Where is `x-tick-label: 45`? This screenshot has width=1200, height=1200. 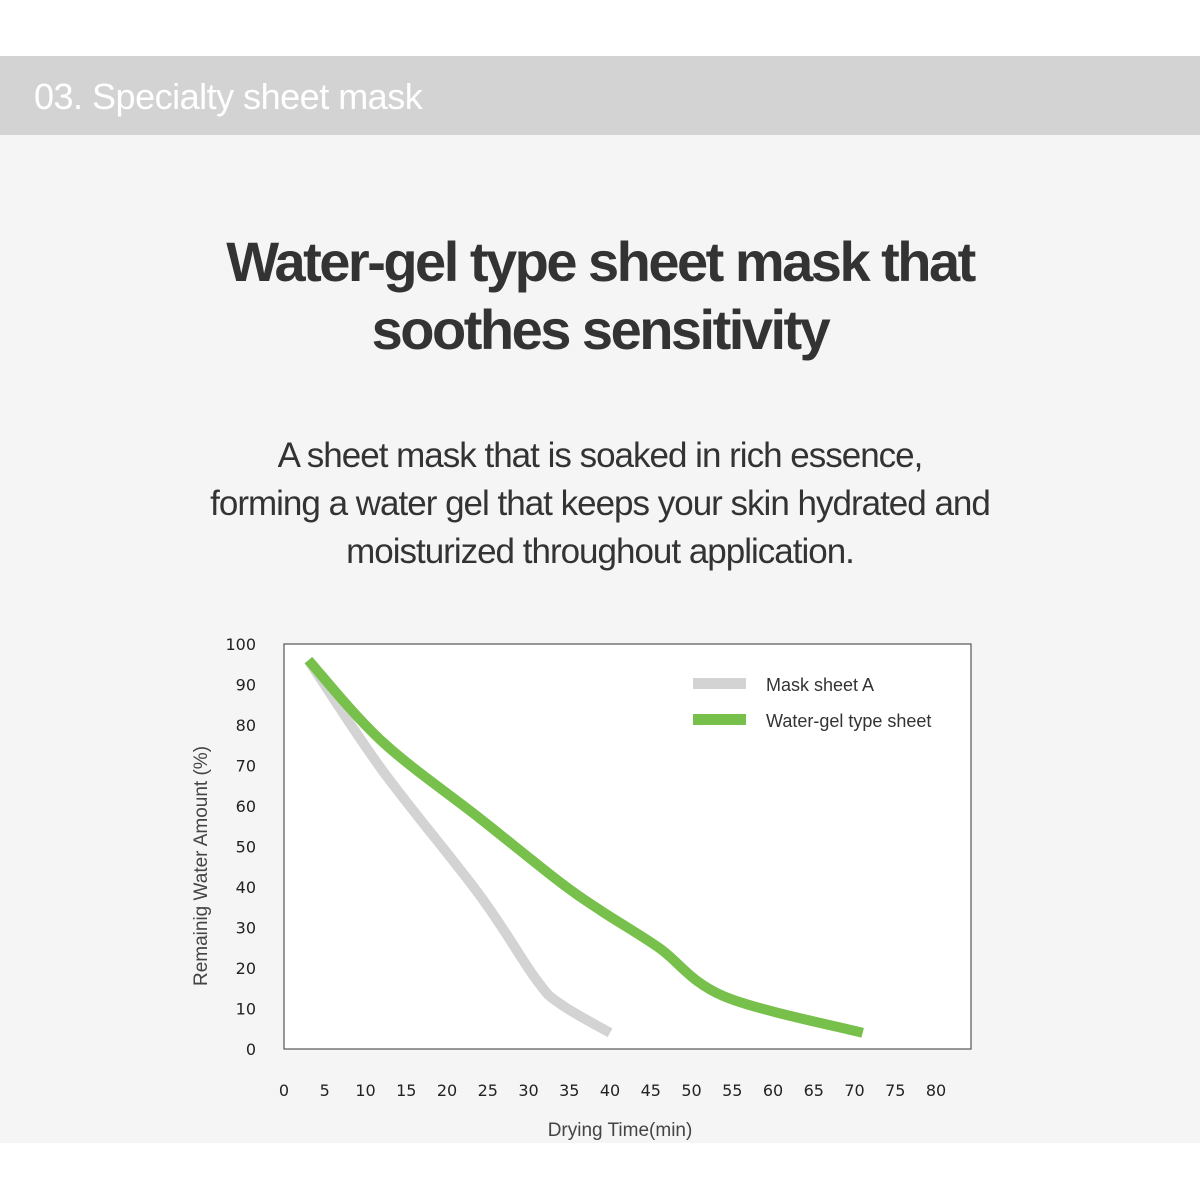
x-tick-label: 45 is located at coordinates (651, 1090).